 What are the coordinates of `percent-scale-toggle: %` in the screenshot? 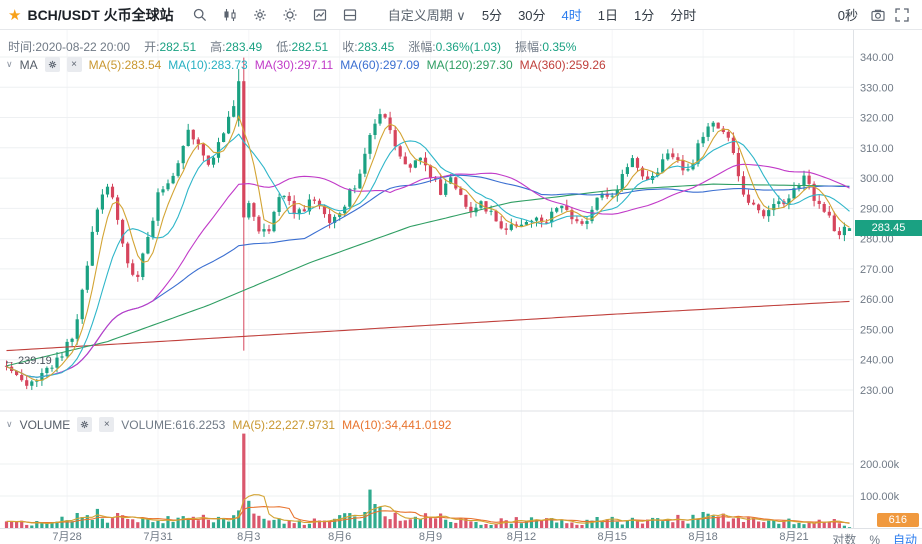 It's located at (874, 538).